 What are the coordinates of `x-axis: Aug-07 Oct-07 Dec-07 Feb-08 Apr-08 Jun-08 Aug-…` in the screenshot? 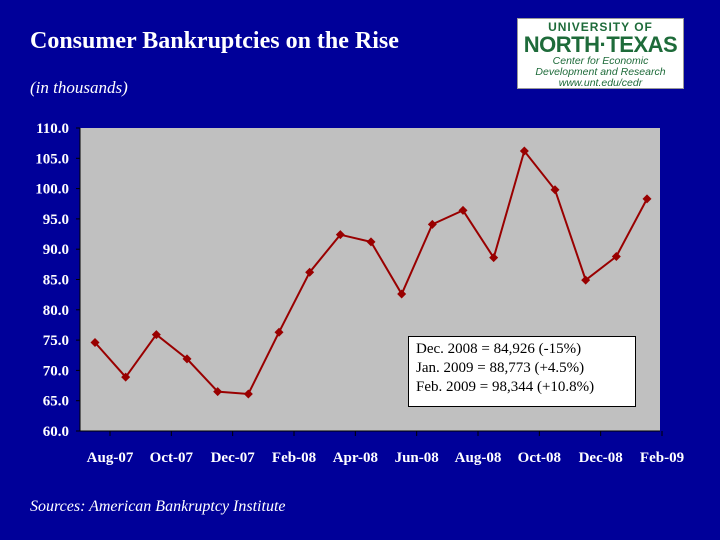 It's located at (382, 448).